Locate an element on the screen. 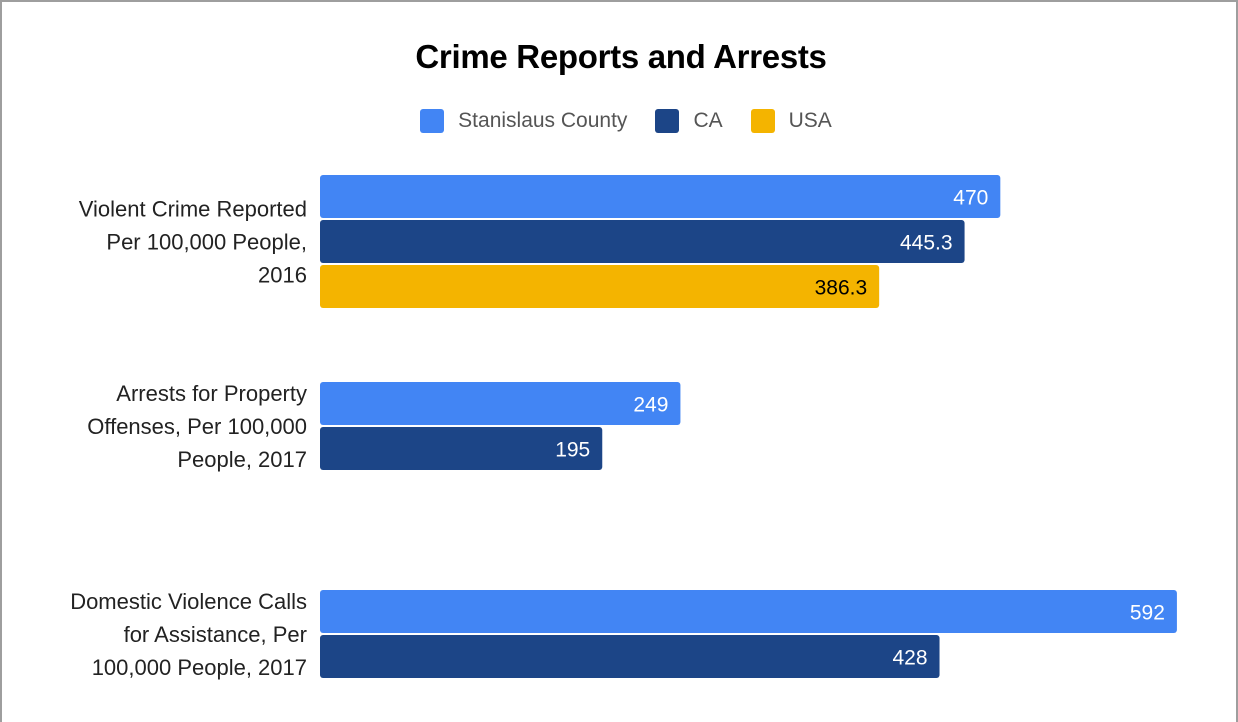  value-label-usa-1: 386.3 is located at coordinates (841, 288).